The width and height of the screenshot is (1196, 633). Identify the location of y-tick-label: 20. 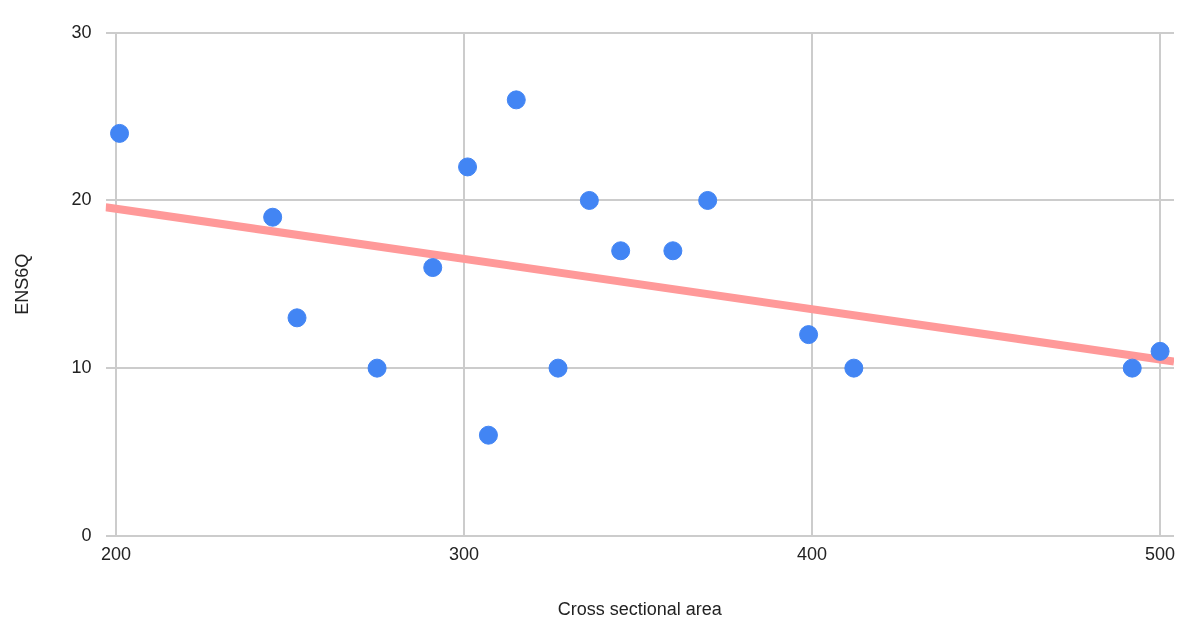
(81, 199).